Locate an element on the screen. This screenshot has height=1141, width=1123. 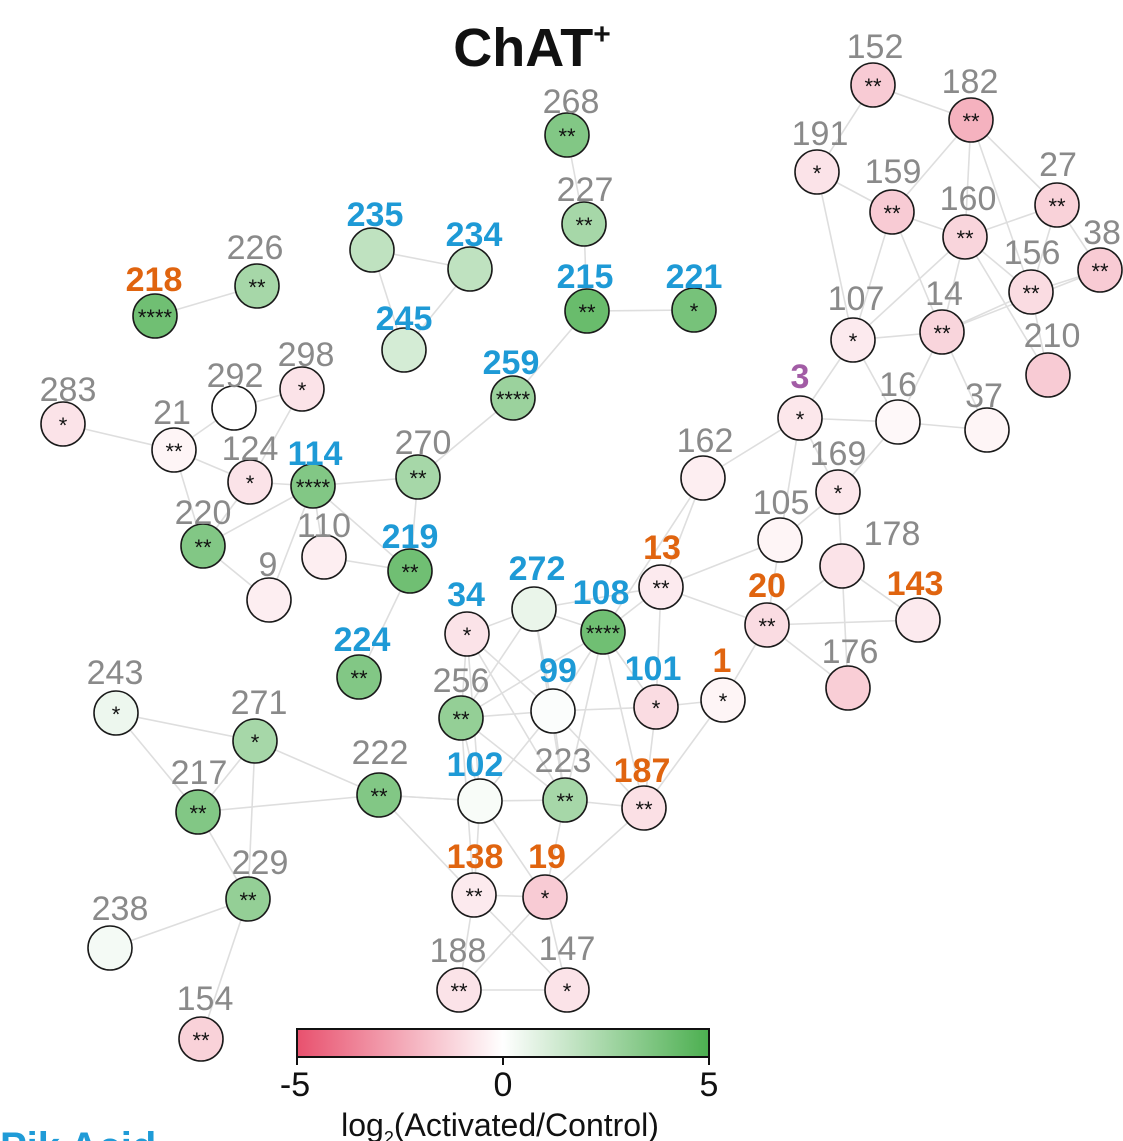
node-label-259: 259 is located at coordinates (511, 363).